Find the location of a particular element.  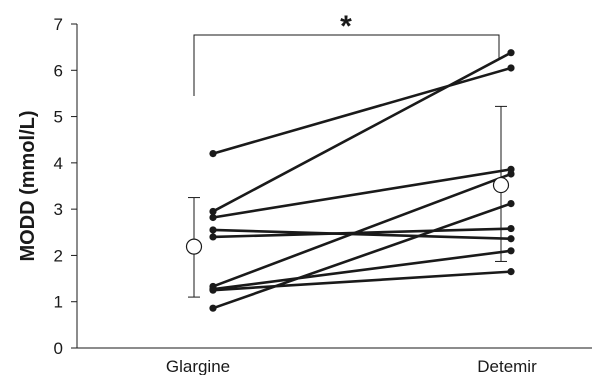

significance-star: * is located at coordinates (346, 26).